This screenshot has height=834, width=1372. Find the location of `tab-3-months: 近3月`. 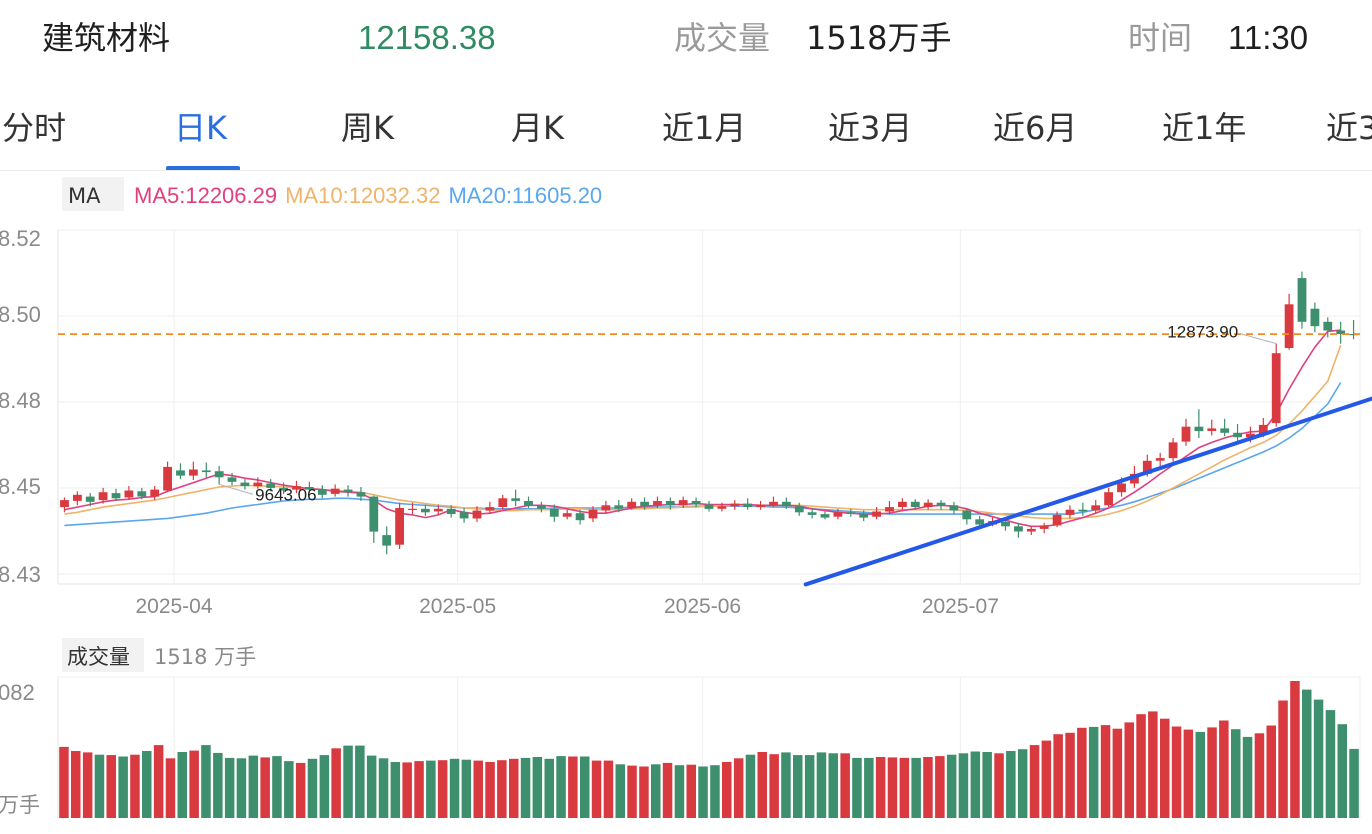

tab-3-months: 近3月 is located at coordinates (870, 128).